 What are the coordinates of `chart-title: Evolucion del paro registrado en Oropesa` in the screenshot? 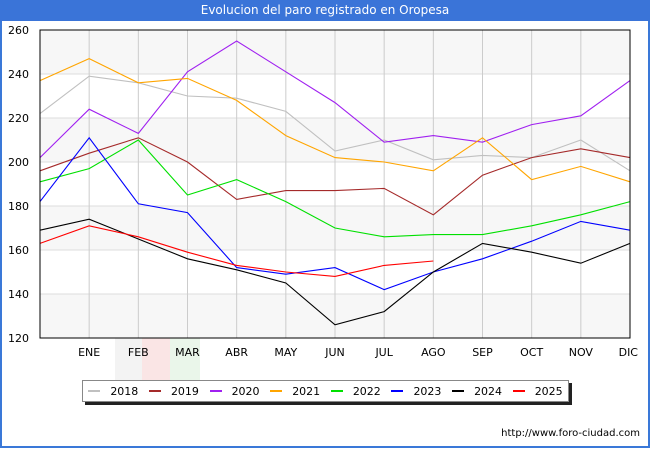 It's located at (325, 10).